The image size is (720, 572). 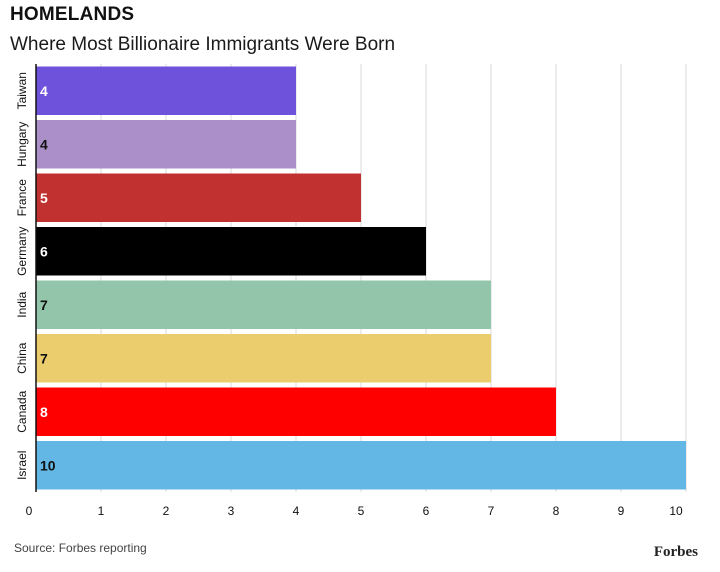 What do you see at coordinates (80, 548) in the screenshot?
I see `source-note: Source: Forbes reporting` at bounding box center [80, 548].